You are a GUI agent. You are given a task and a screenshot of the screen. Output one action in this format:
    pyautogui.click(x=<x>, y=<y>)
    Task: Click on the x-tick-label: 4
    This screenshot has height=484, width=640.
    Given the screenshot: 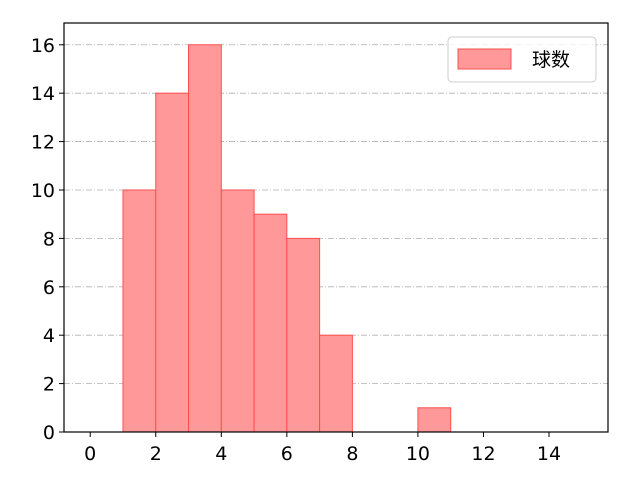 What is the action you would take?
    pyautogui.click(x=221, y=454)
    